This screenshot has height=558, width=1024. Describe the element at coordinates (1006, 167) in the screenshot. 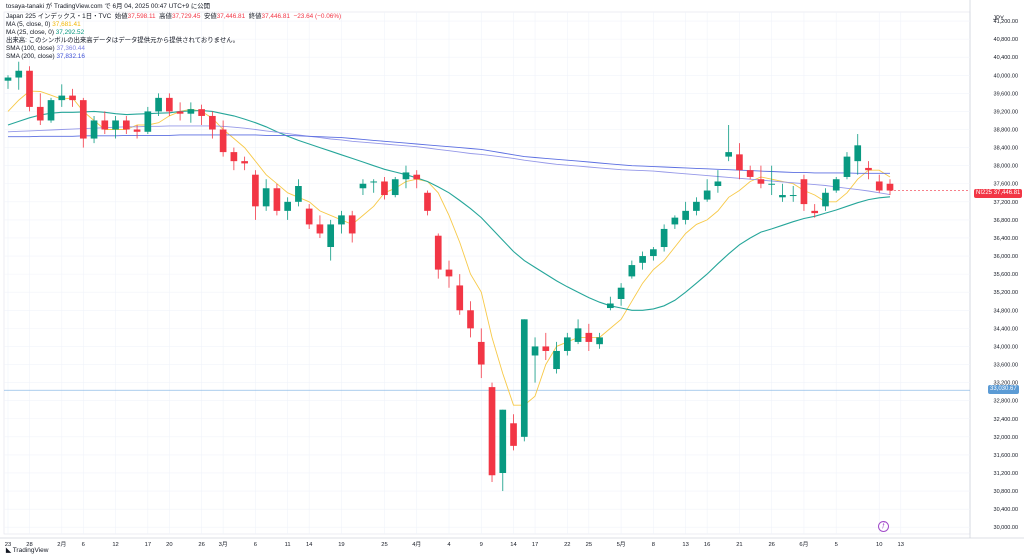

I see `price-tick-label: 38,000.00` at that location.